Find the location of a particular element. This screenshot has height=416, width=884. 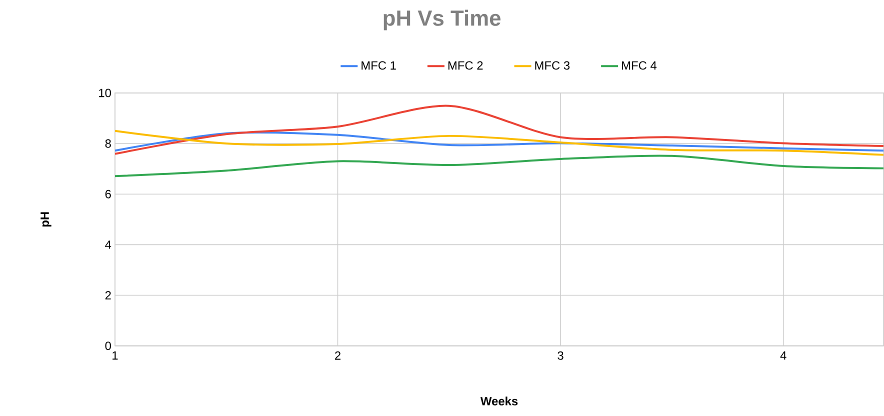

y-tick-label: 2 is located at coordinates (108, 295).